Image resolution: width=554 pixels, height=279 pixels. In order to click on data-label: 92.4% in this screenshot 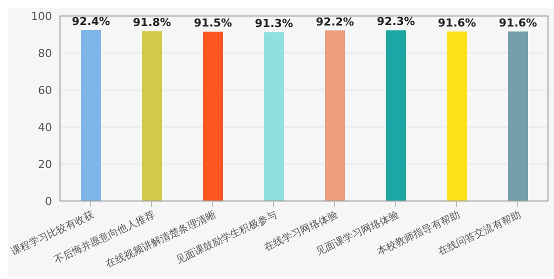, I will do `click(91, 21)`.